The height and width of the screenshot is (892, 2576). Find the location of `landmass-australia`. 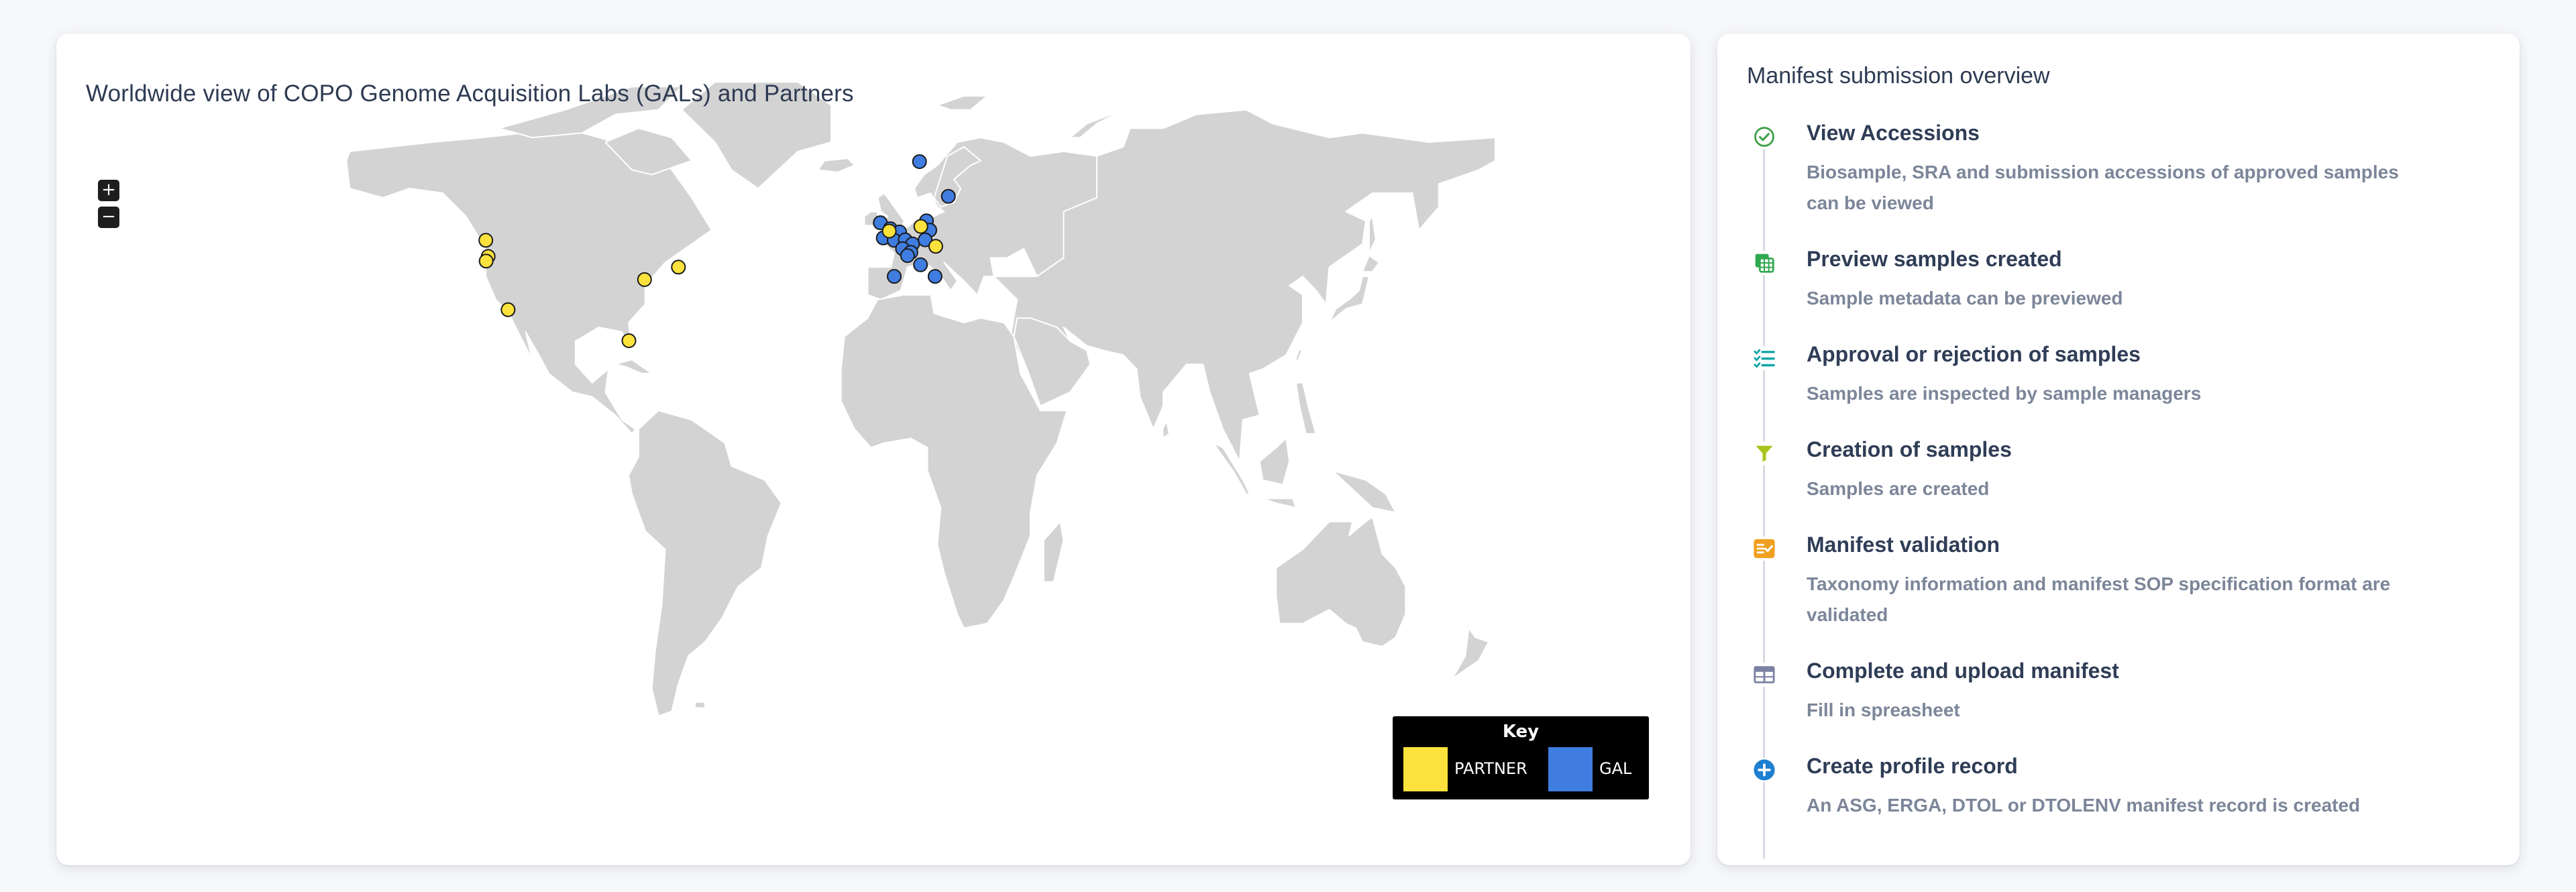

landmass-australia is located at coordinates (1341, 582).